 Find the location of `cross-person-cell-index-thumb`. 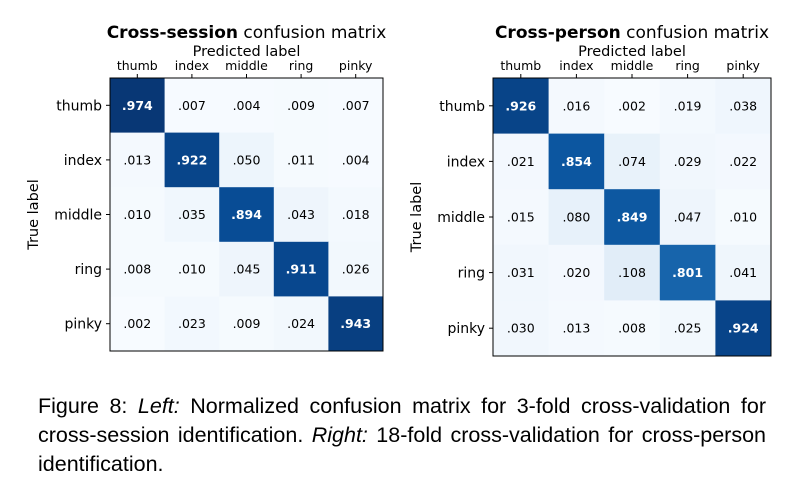

cross-person-cell-index-thumb is located at coordinates (521, 161).